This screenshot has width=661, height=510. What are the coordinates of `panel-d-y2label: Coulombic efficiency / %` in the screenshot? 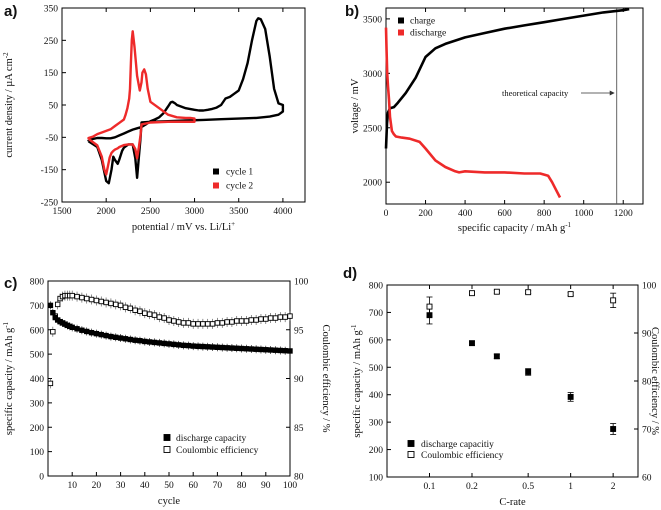 It's located at (654, 381).